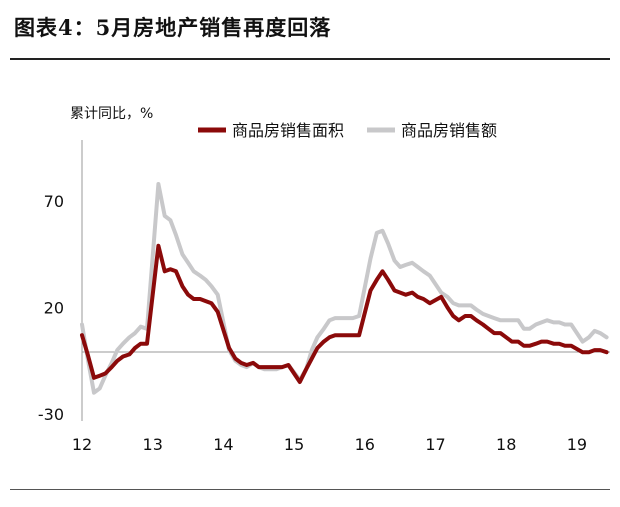  What do you see at coordinates (506, 444) in the screenshot?
I see `x-tick-label: 18` at bounding box center [506, 444].